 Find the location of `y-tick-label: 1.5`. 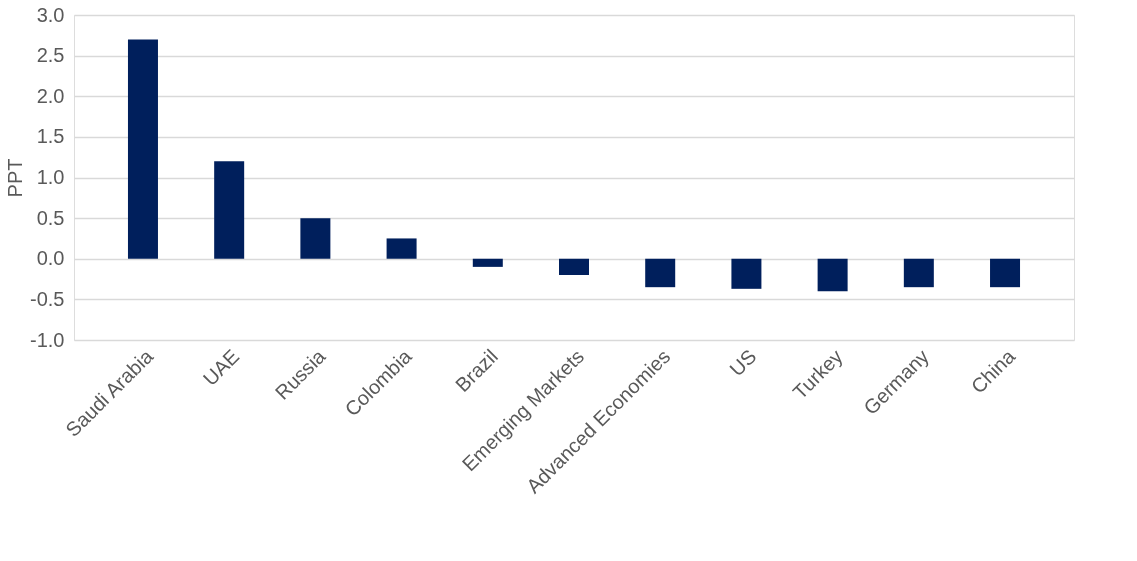

y-tick-label: 1.5 is located at coordinates (50, 136).